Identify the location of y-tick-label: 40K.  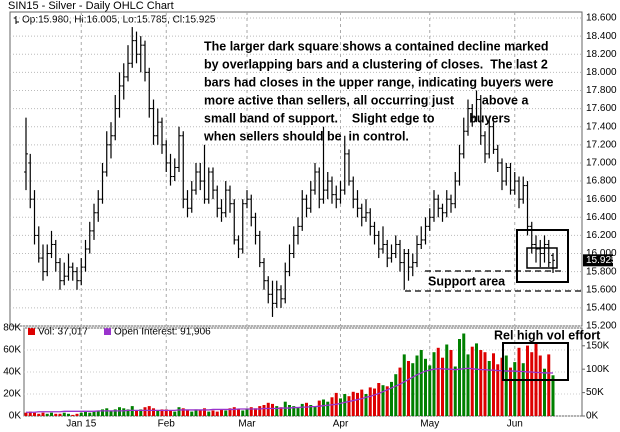
(12, 372).